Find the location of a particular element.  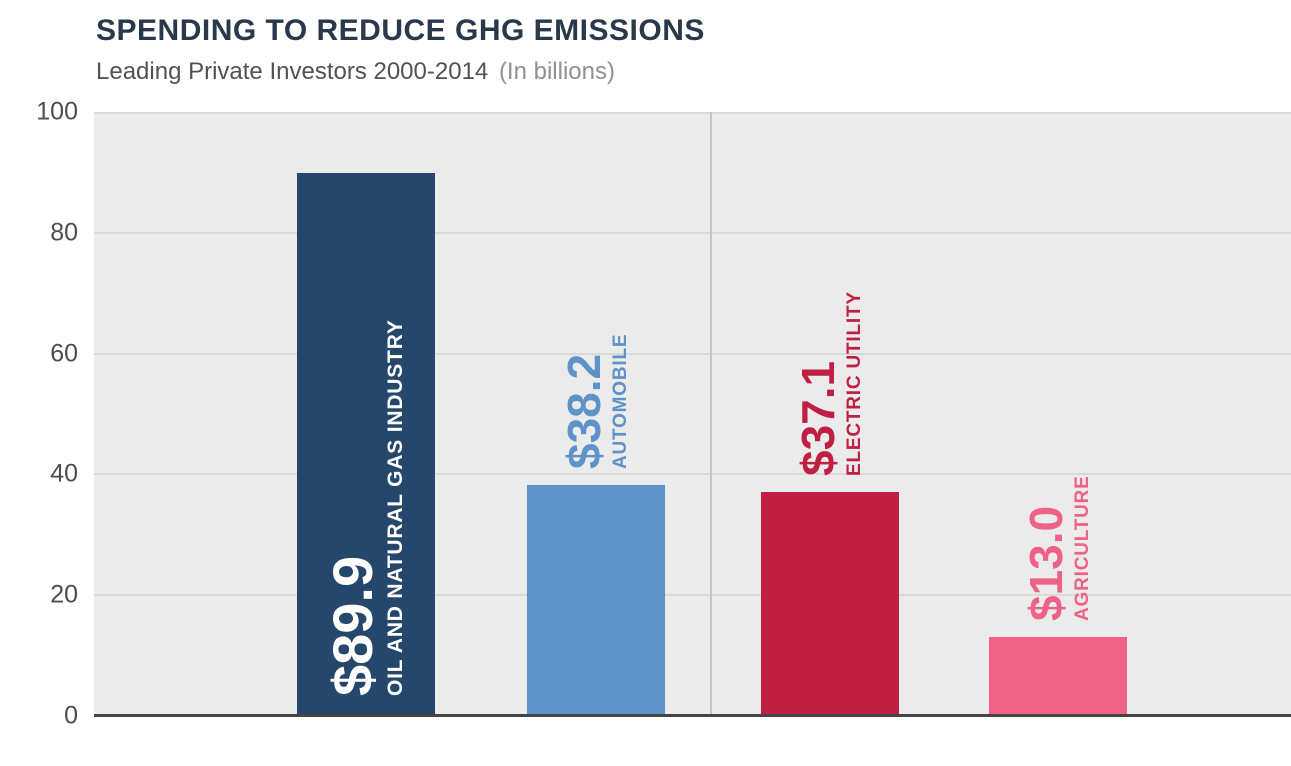

bar-oil-and-natural-gas-industry is located at coordinates (366, 444).